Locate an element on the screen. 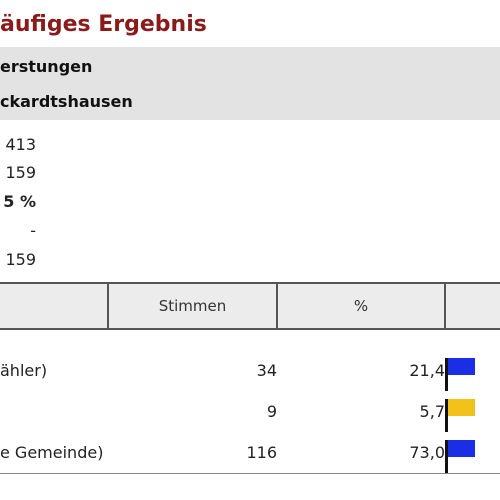 Image resolution: width=500 pixels, height=500 pixels. table-row: 9 5,7 is located at coordinates (250, 411).